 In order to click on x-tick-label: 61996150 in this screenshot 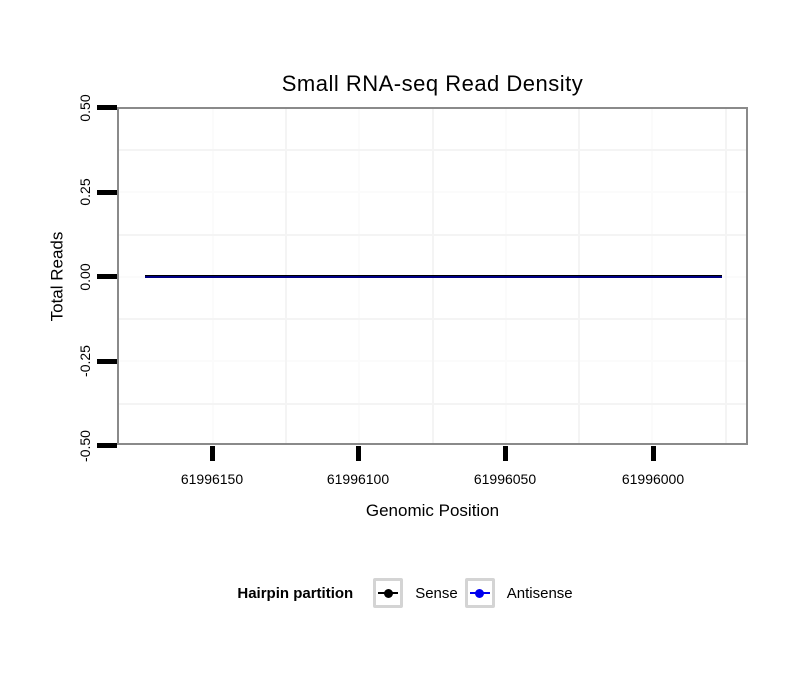, I will do `click(212, 479)`.